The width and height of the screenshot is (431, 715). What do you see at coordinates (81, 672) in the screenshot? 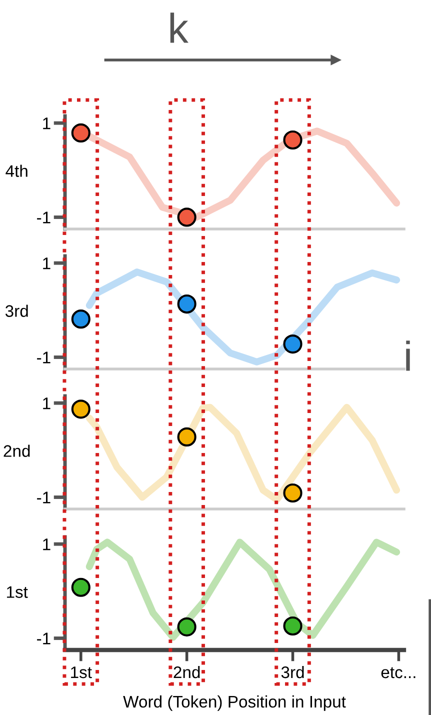
I see `x-tick-label: 1st` at bounding box center [81, 672].